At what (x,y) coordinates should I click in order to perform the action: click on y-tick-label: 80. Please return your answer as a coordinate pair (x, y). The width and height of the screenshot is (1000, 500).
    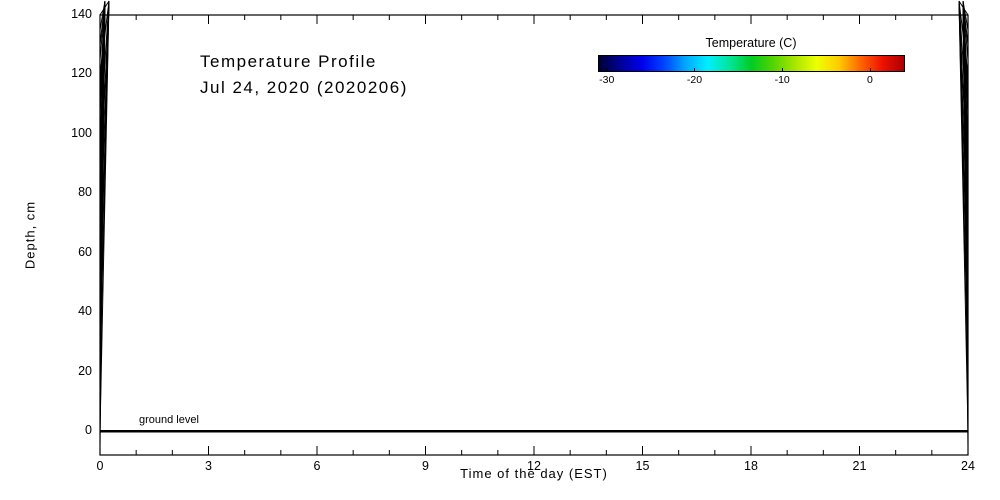
    Looking at the image, I should click on (85, 192).